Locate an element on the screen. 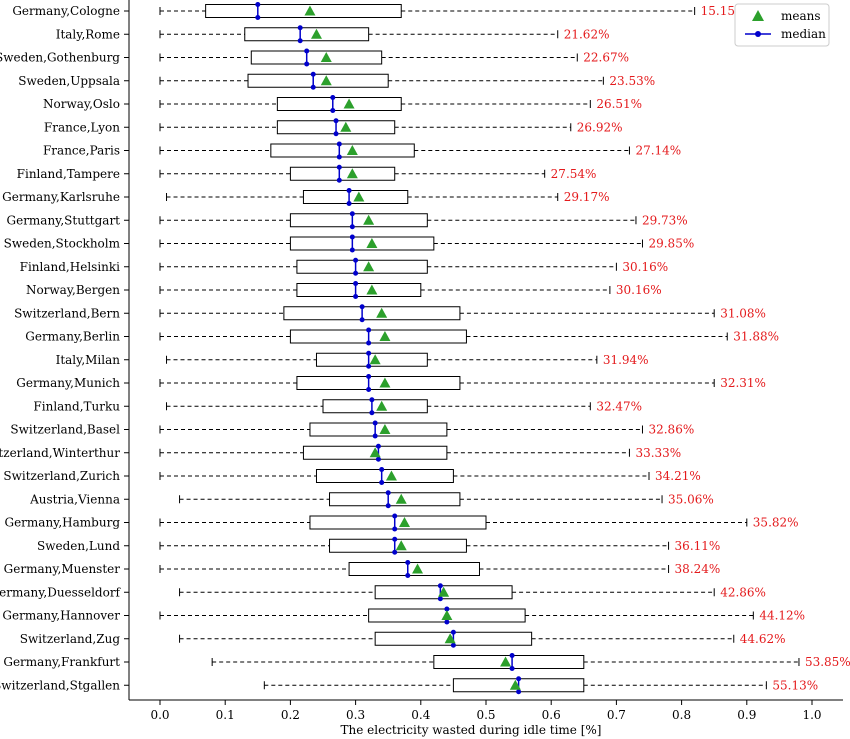  percentage-label: 30.16% is located at coordinates (639, 290).